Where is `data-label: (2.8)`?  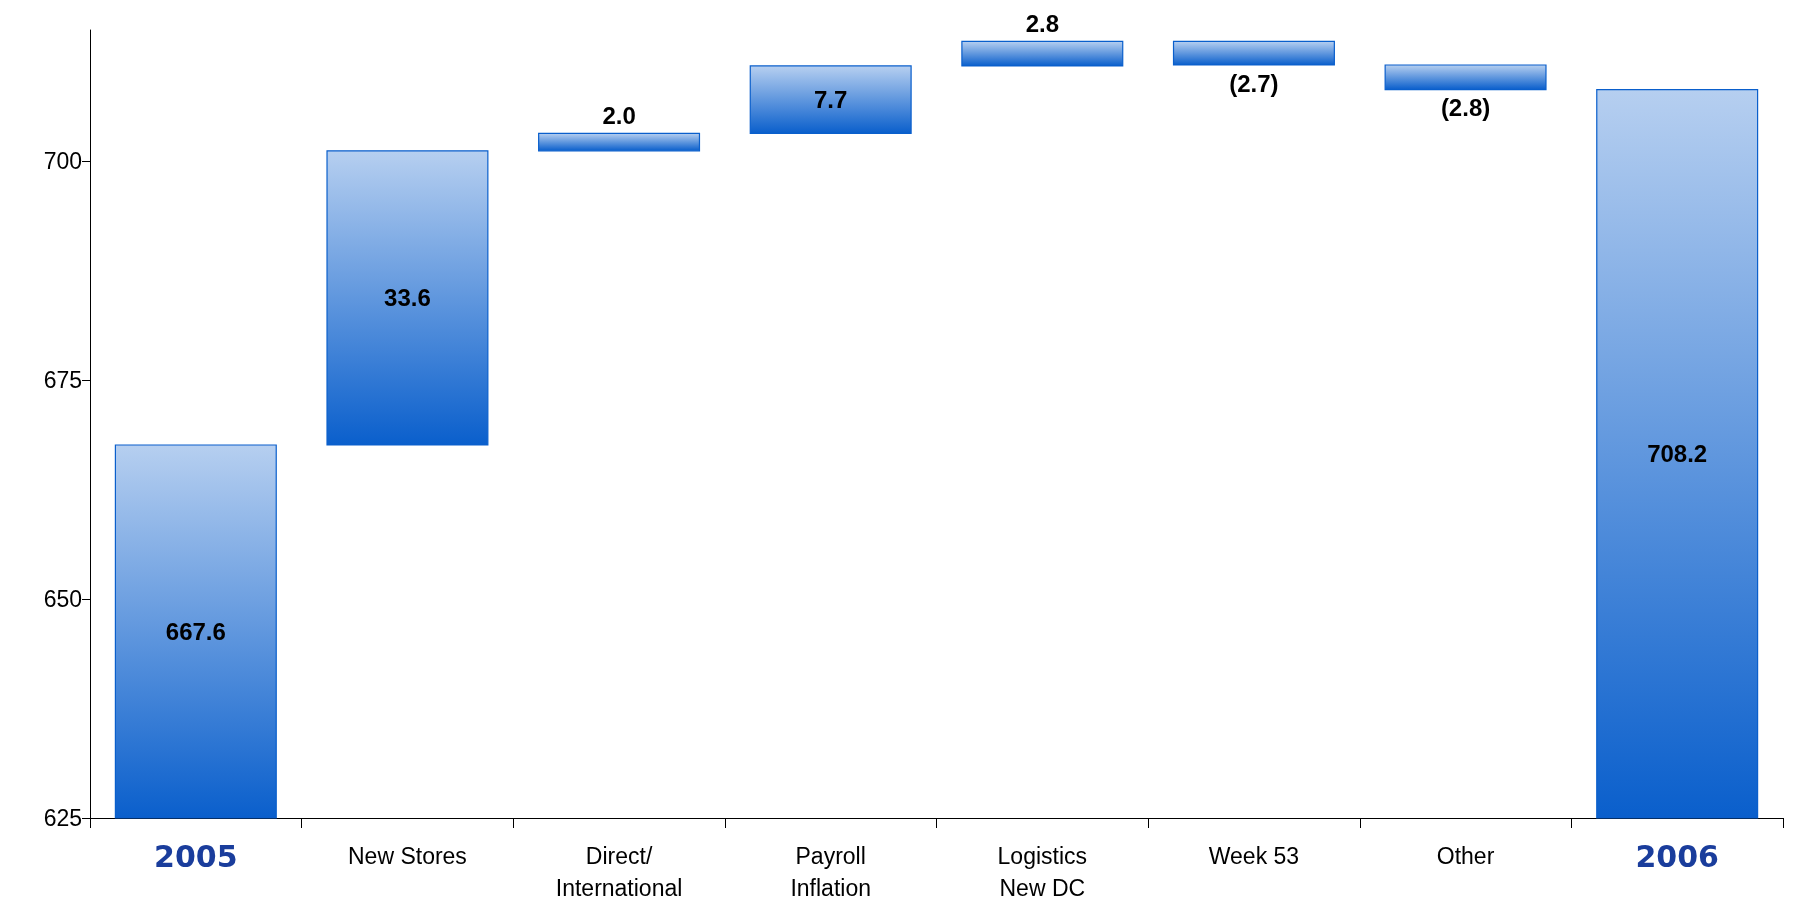
data-label: (2.8) is located at coordinates (1465, 108).